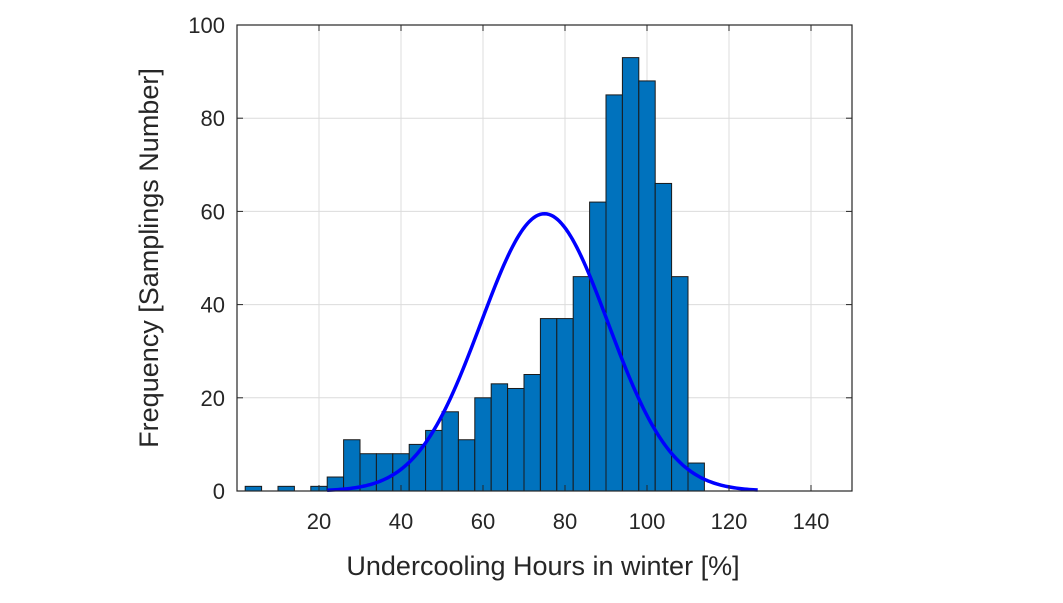 The height and width of the screenshot is (603, 1063). What do you see at coordinates (542, 566) in the screenshot?
I see `x-axis-title: Undercooling Hours in winter [%]` at bounding box center [542, 566].